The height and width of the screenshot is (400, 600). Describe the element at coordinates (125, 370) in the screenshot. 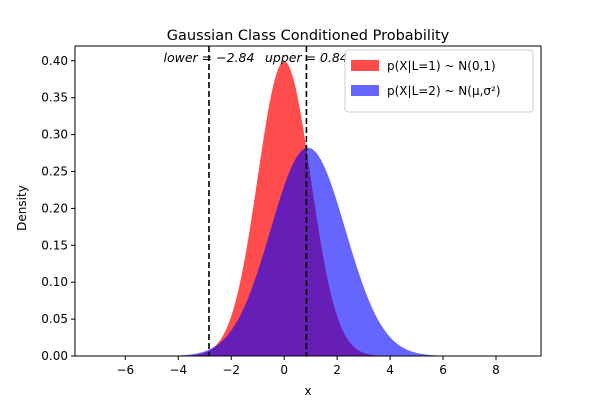

I see `x-tick-label: −6` at that location.